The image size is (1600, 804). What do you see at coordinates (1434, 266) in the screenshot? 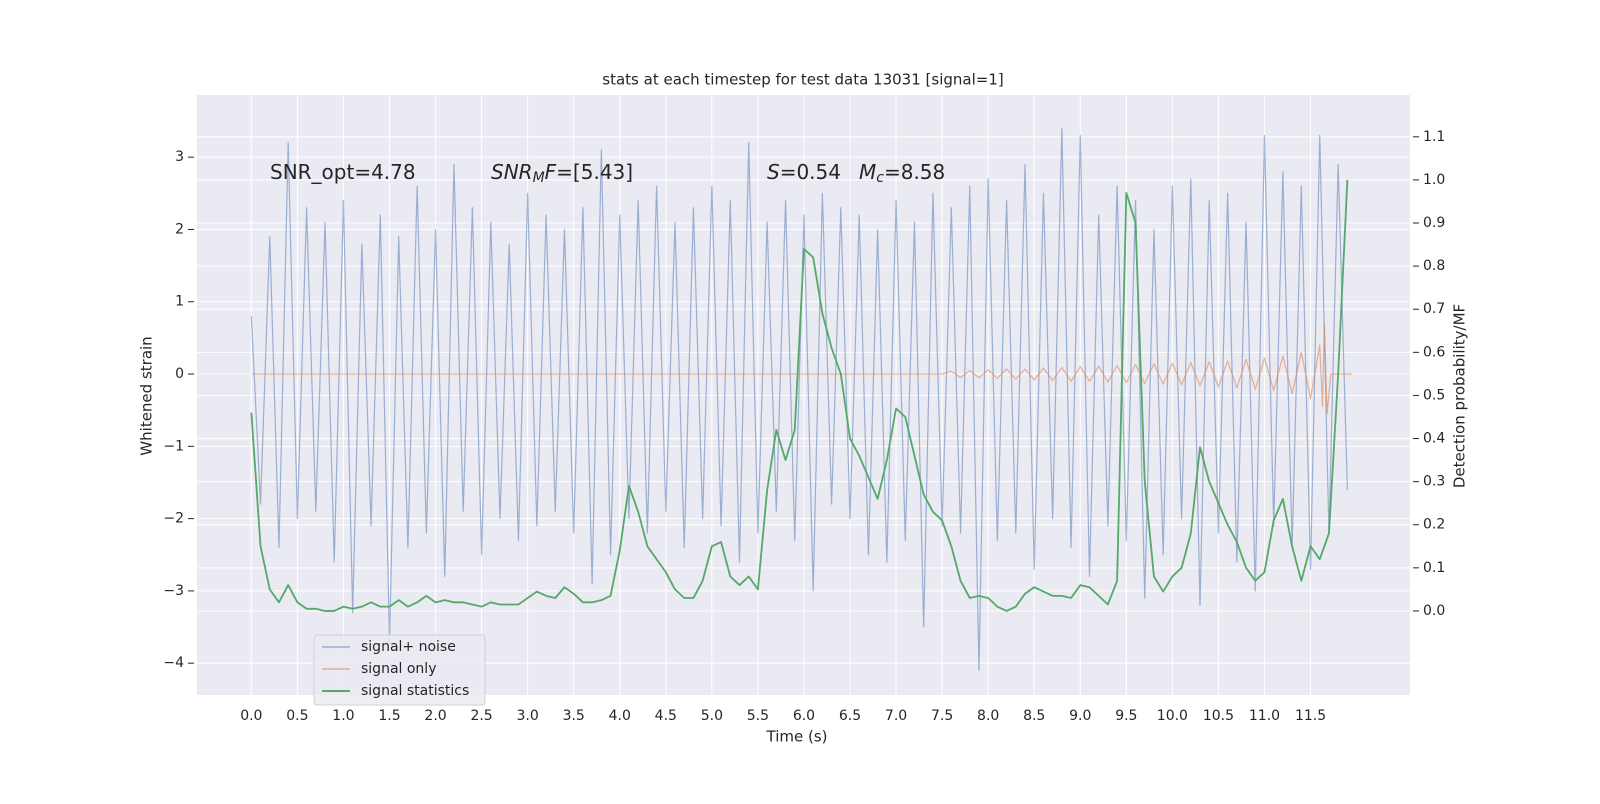
I see `y2-tick-label: 0.8` at bounding box center [1434, 266].